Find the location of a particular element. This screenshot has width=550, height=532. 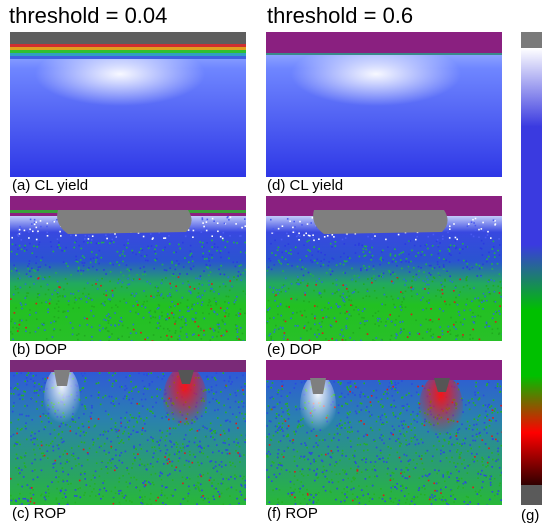

panel-a-cl-yield-map is located at coordinates (128, 104).